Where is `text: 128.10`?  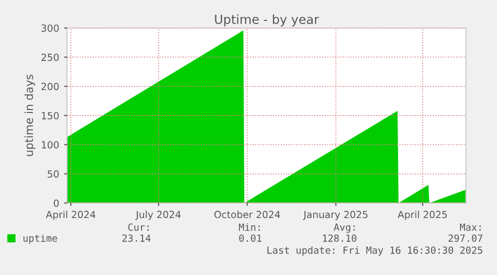
text: 128.10 is located at coordinates (339, 238).